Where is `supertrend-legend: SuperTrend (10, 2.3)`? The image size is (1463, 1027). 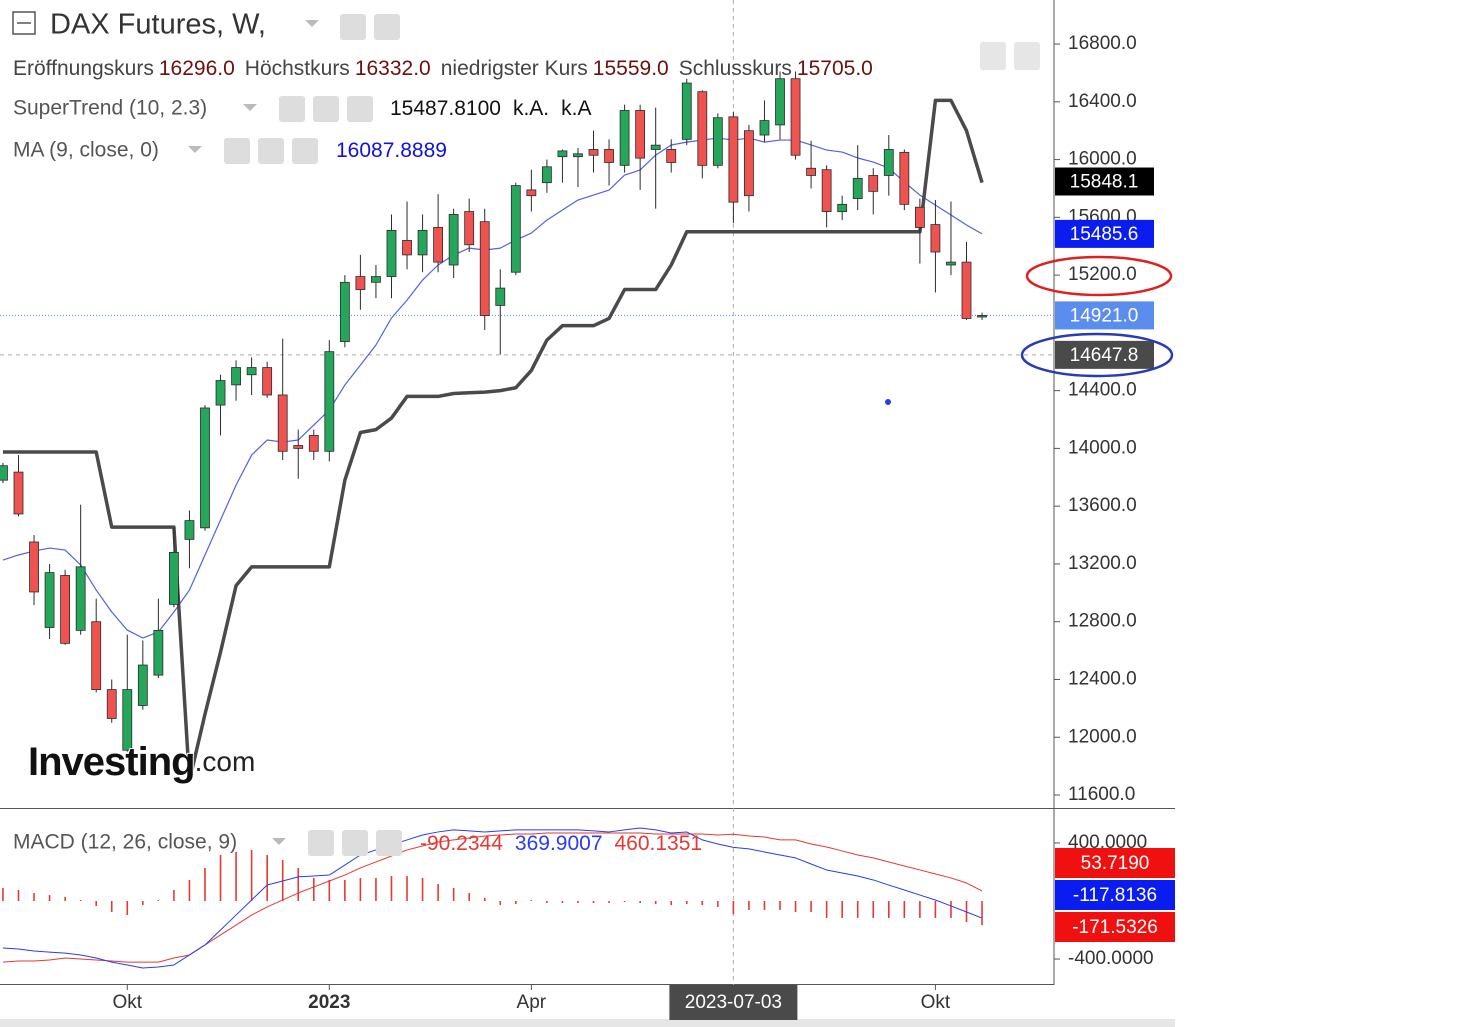 supertrend-legend: SuperTrend (10, 2.3) is located at coordinates (110, 108).